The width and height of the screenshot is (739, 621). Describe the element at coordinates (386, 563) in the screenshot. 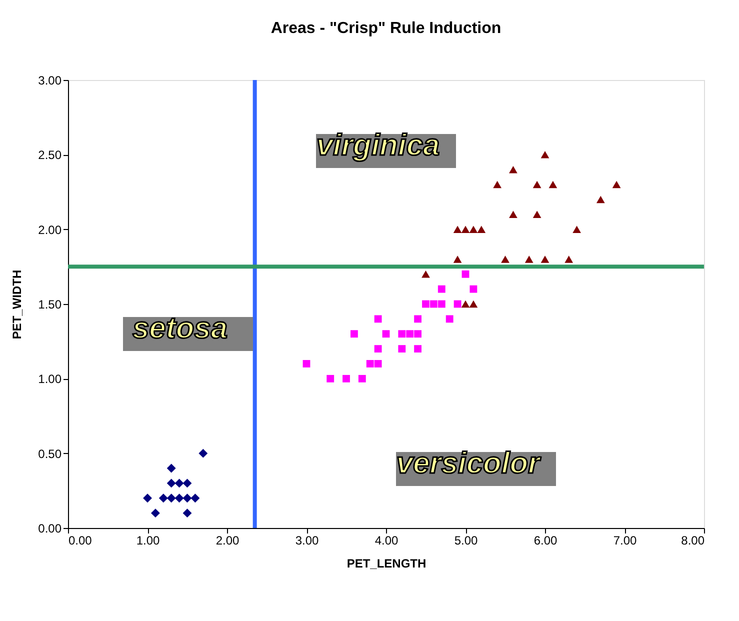

I see `x-axis-title: PET_LENGTH` at that location.